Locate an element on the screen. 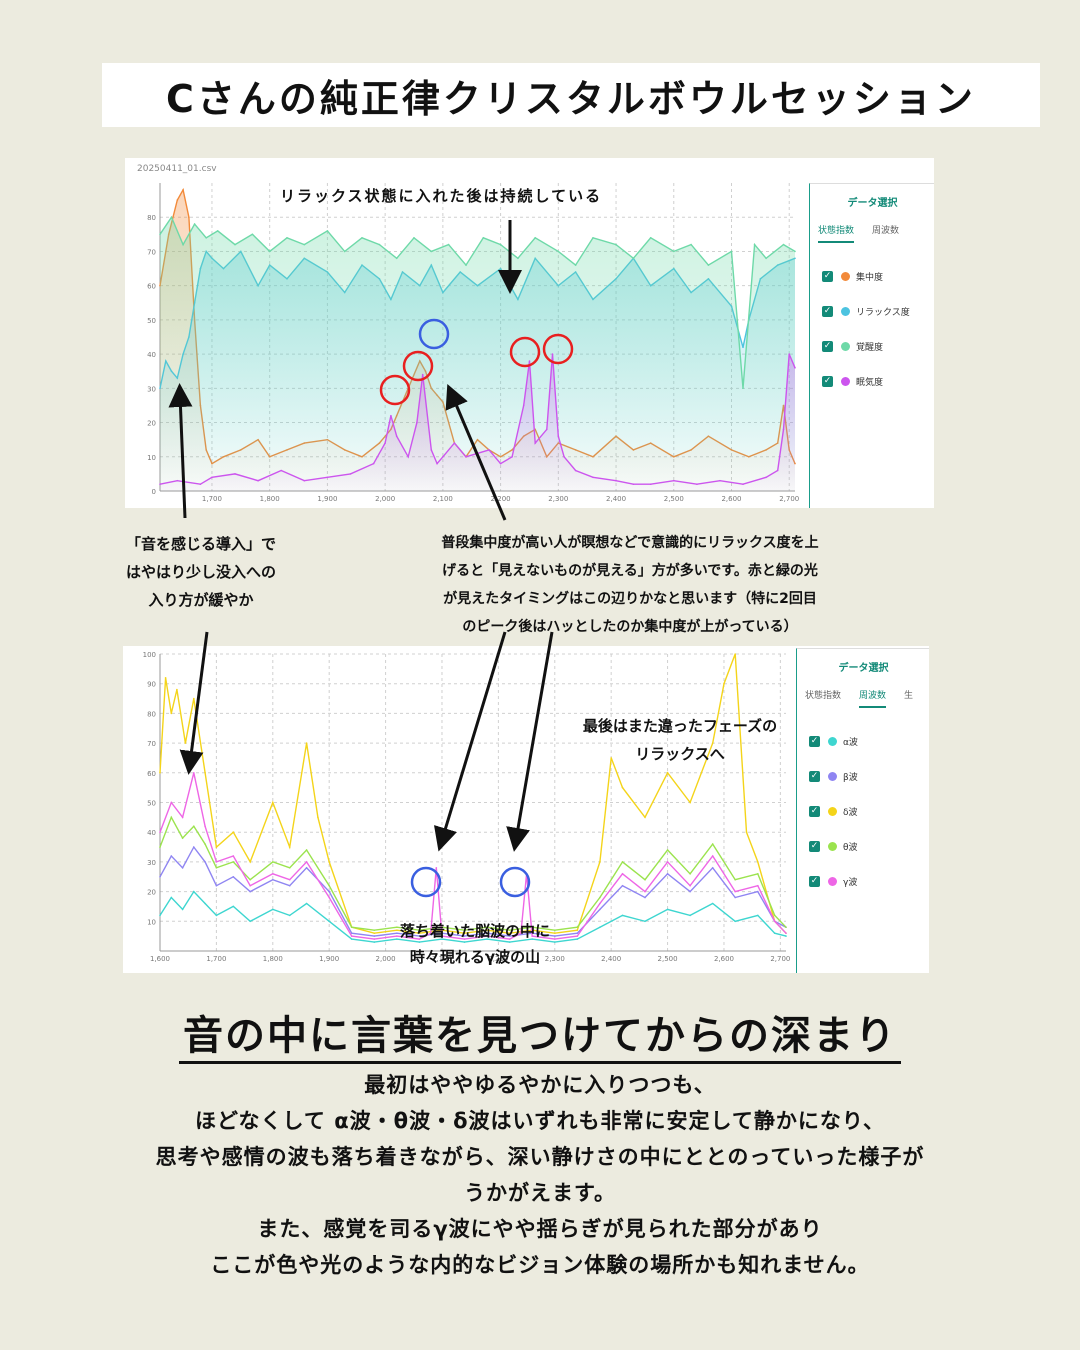 The width and height of the screenshot is (1080, 1350). annotation-line: げると「見えないものが見える」方が多いです。赤と緑の光 is located at coordinates (630, 571).